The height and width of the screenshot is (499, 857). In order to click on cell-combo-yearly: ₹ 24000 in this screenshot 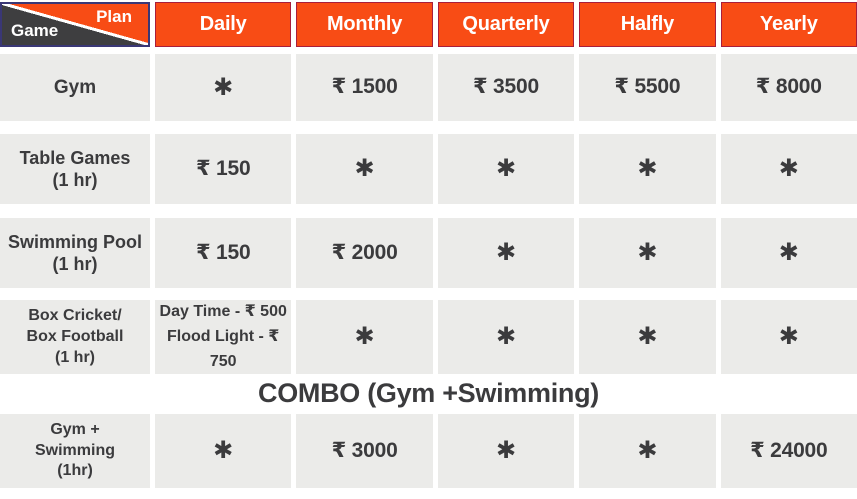, I will do `click(788, 451)`.